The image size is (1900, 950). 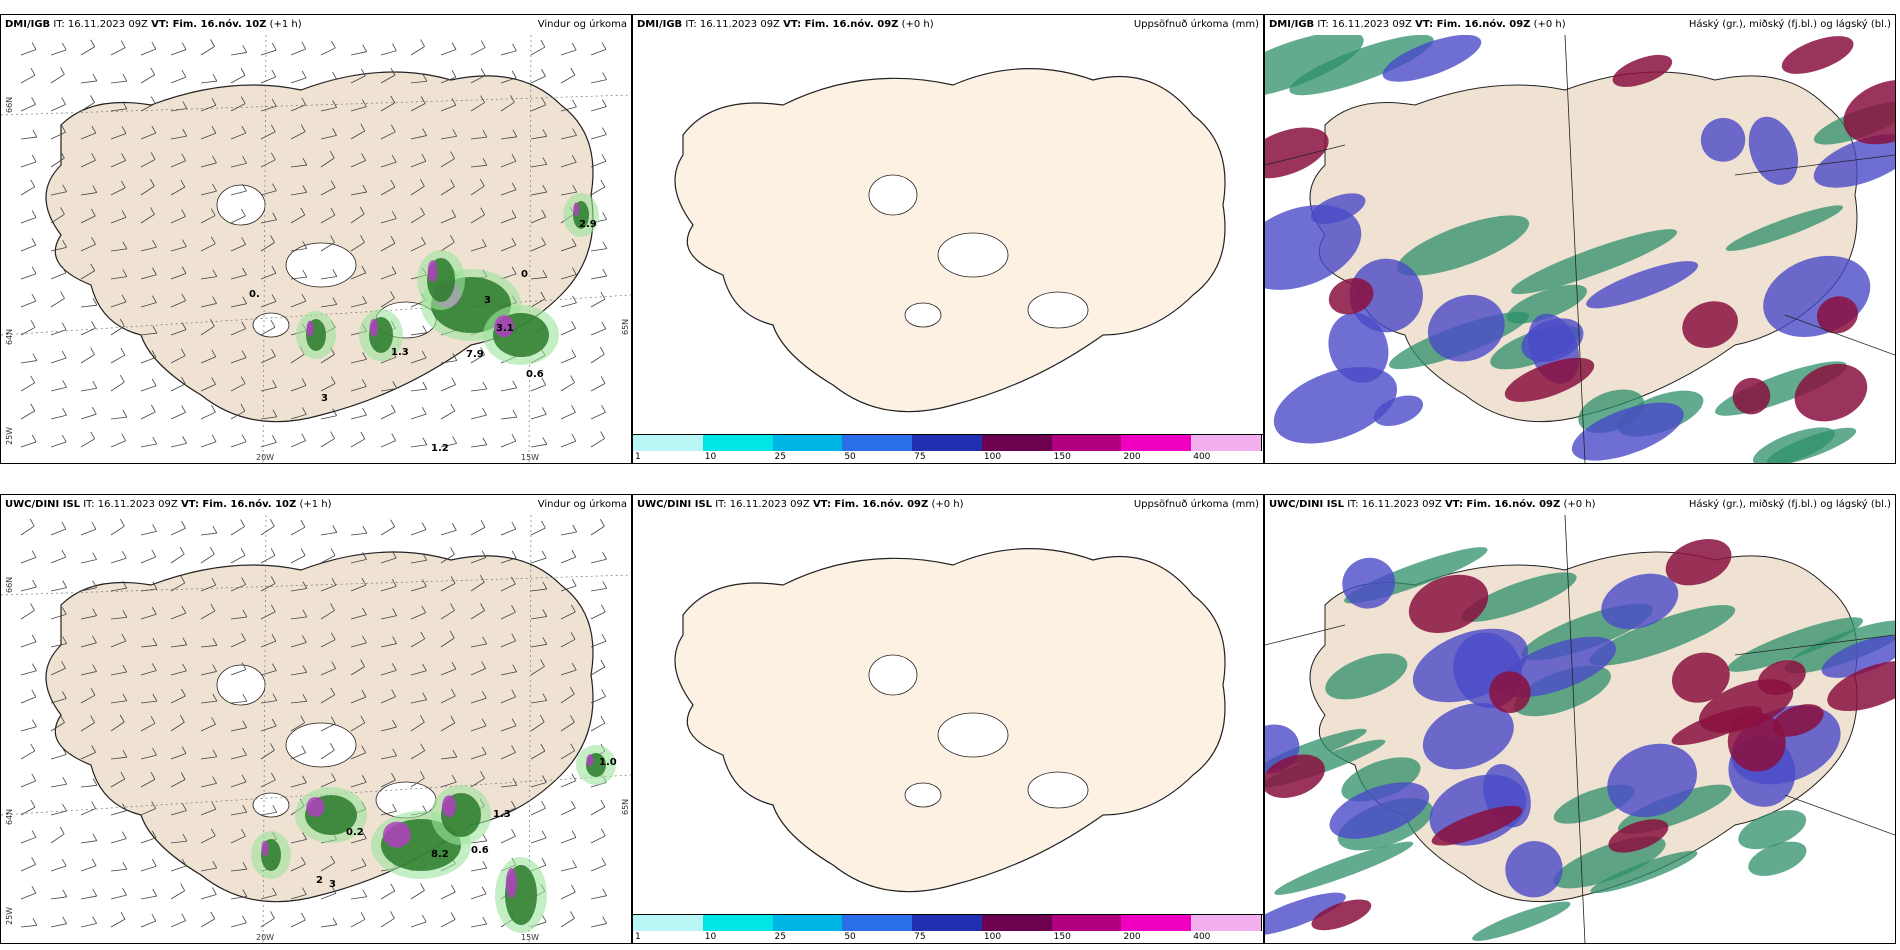 I want to click on lat-label: 65N, so click(x=625, y=806).